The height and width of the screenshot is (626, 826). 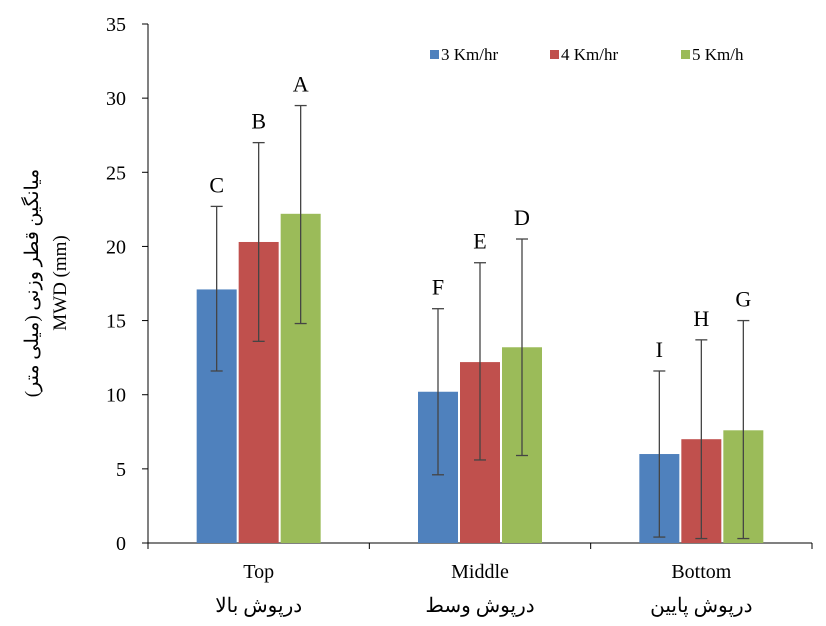 I want to click on x-category-label: Top, so click(x=258, y=572).